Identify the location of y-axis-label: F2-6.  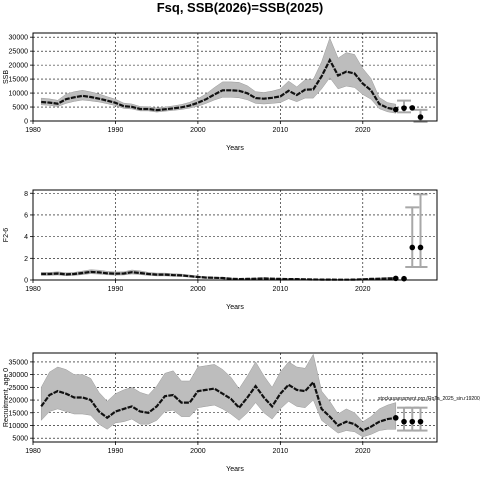
(6, 235).